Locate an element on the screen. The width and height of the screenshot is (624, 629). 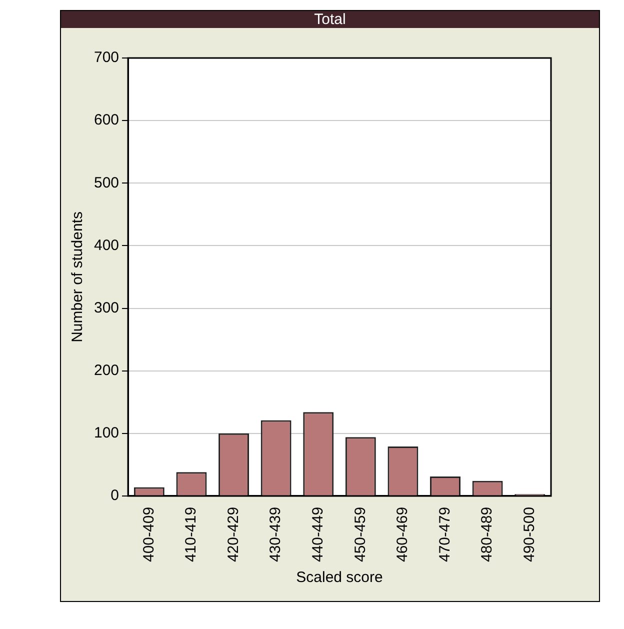
y-tick-label: 700 is located at coordinates (107, 57).